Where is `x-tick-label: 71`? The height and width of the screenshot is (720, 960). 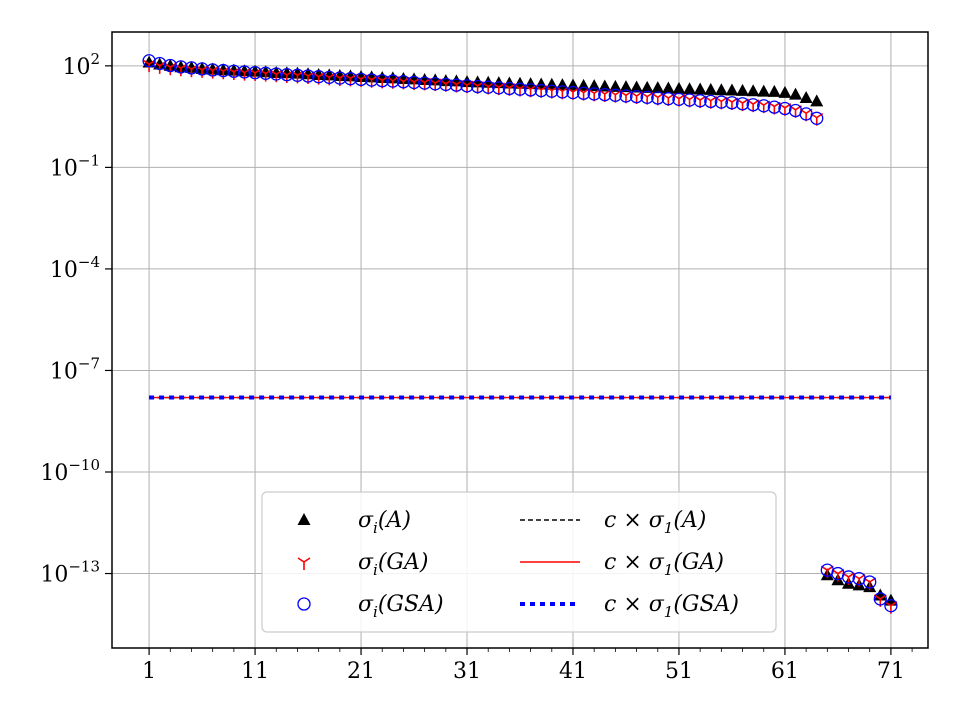
x-tick-label: 71 is located at coordinates (891, 671).